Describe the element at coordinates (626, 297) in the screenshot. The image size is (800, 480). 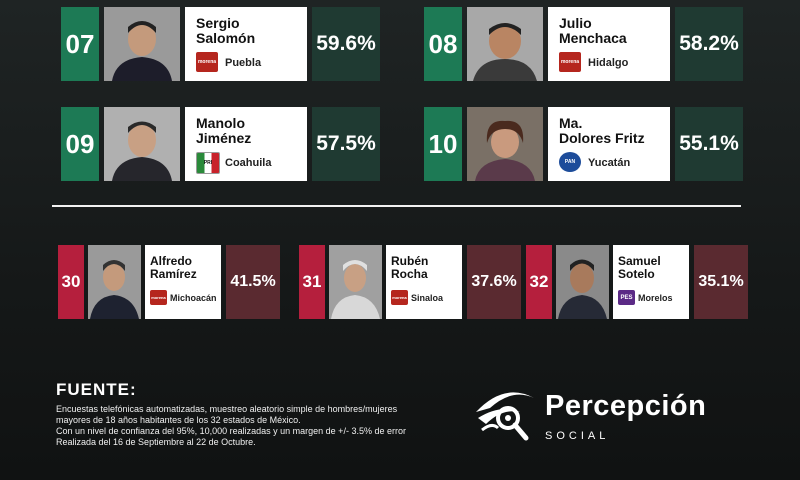
I see `pes-logo-icon: PES` at that location.